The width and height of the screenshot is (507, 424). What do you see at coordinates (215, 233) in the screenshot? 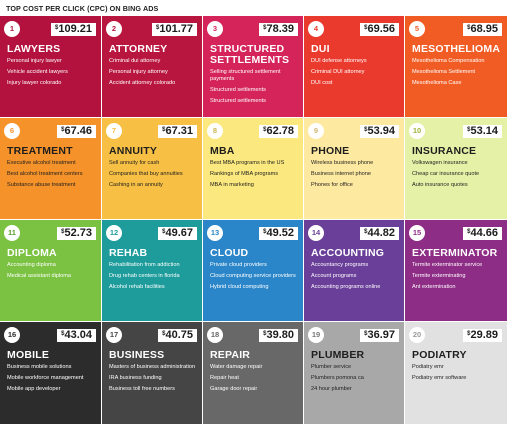
I see `rank-badge: 13` at bounding box center [215, 233].